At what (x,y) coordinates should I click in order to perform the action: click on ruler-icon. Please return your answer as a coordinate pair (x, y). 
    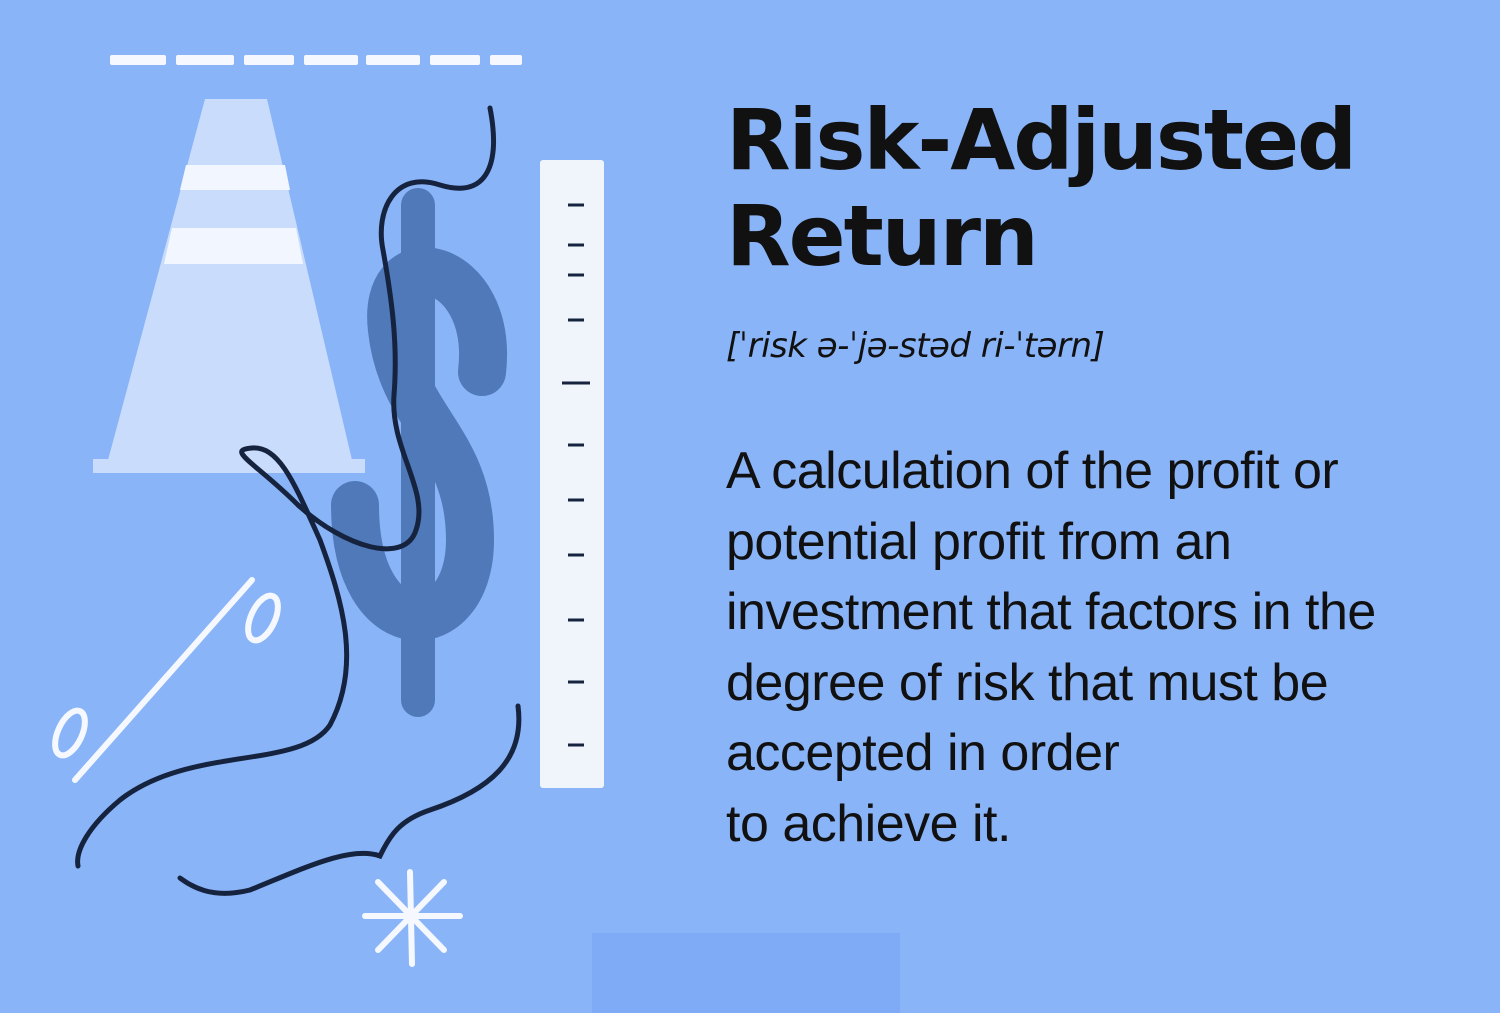
    Looking at the image, I should click on (572, 474).